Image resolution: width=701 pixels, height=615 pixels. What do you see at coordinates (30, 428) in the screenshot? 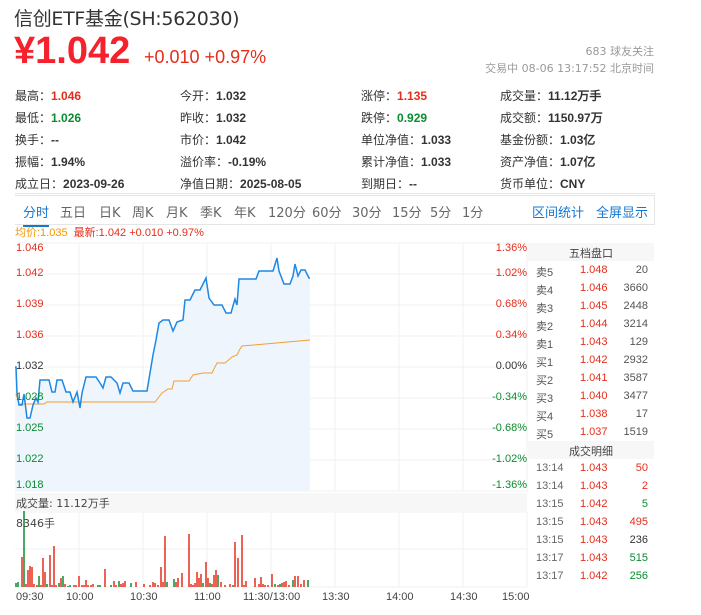
I see `y-tick: 1.025` at bounding box center [30, 428].